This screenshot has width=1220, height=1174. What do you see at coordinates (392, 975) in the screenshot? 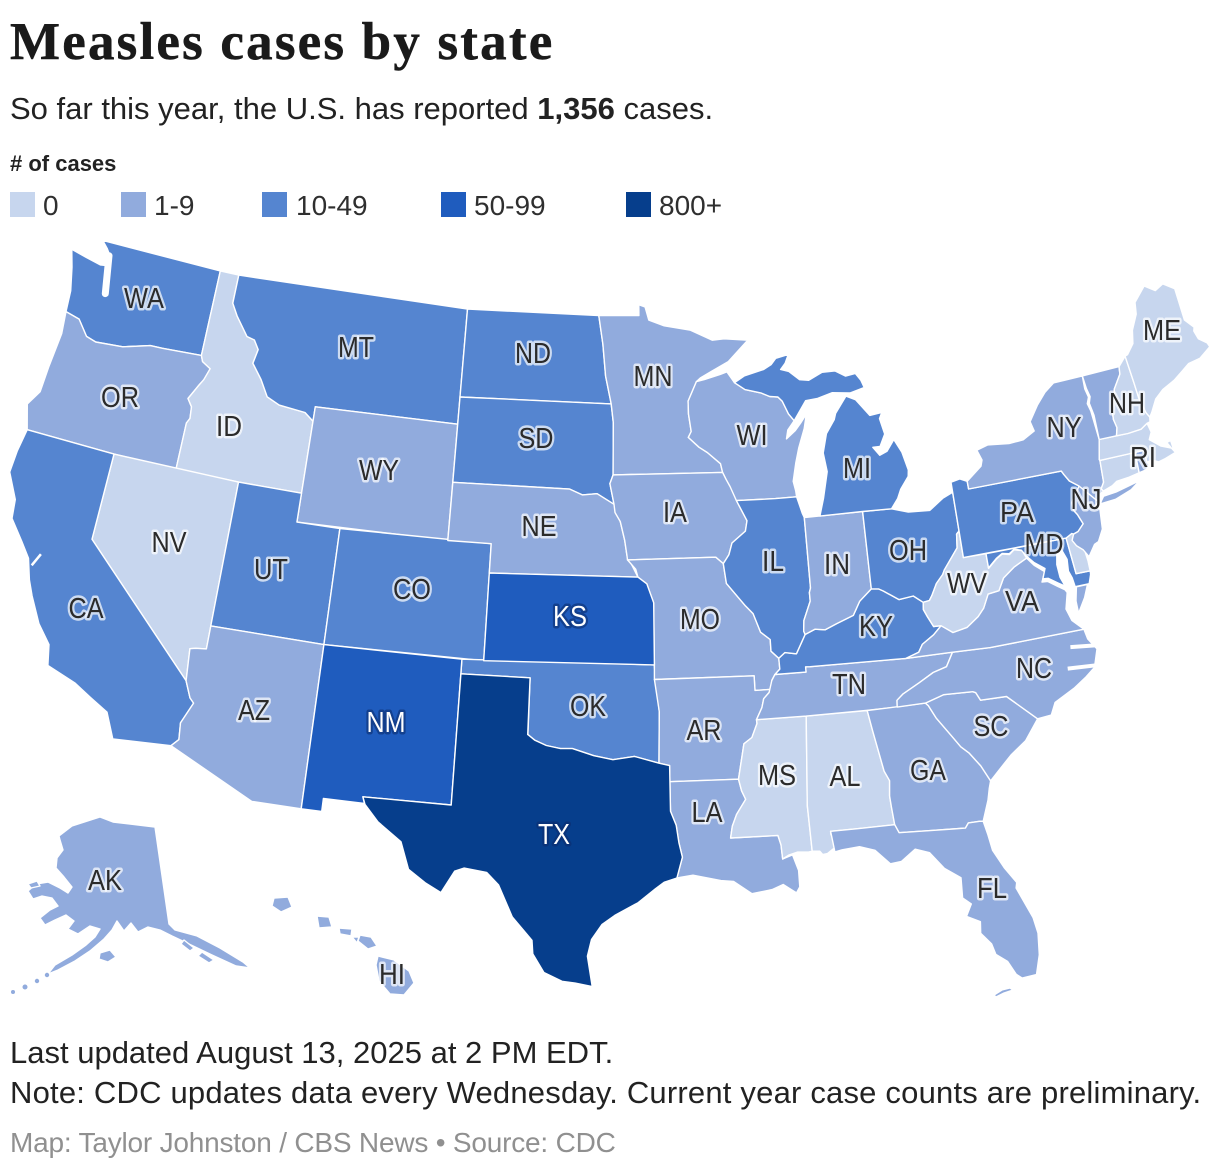
I see `svg-text: HI` at bounding box center [392, 975].